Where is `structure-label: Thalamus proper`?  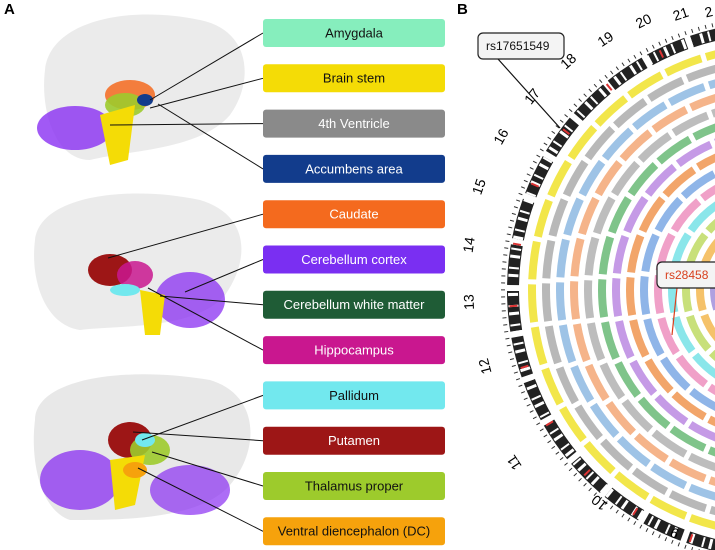
structure-label: Thalamus proper is located at coordinates (354, 485).